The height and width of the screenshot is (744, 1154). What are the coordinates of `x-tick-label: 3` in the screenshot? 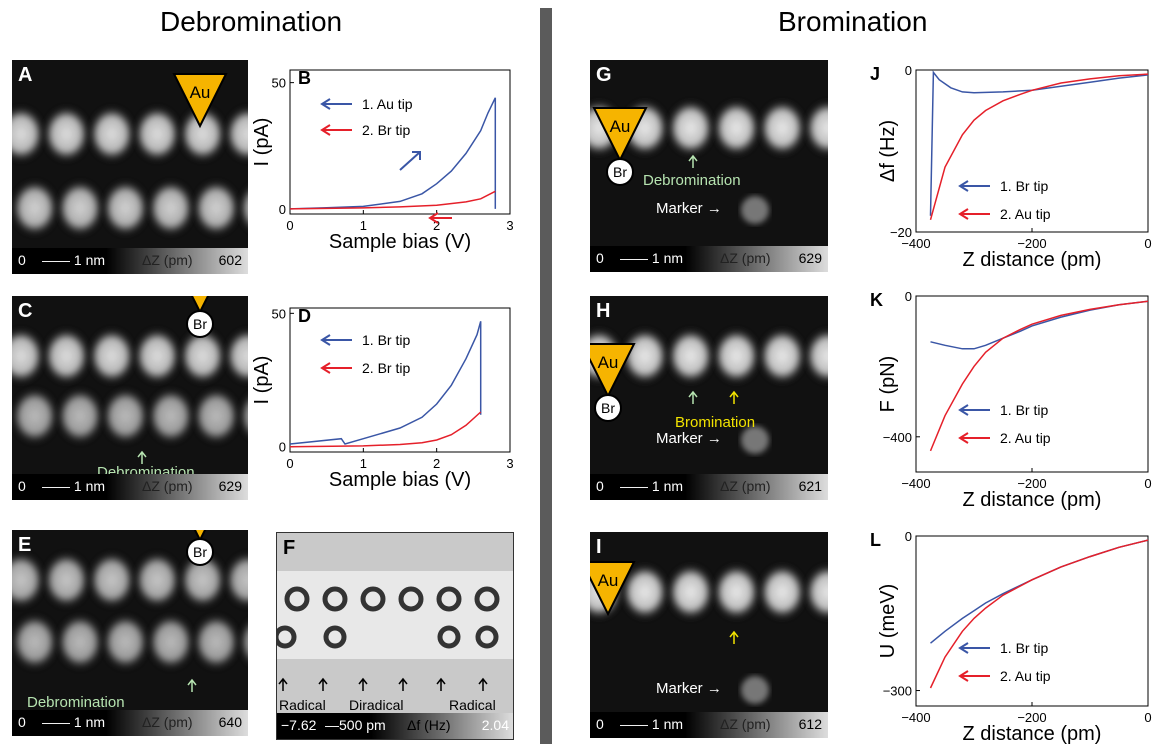 It's located at (509, 225).